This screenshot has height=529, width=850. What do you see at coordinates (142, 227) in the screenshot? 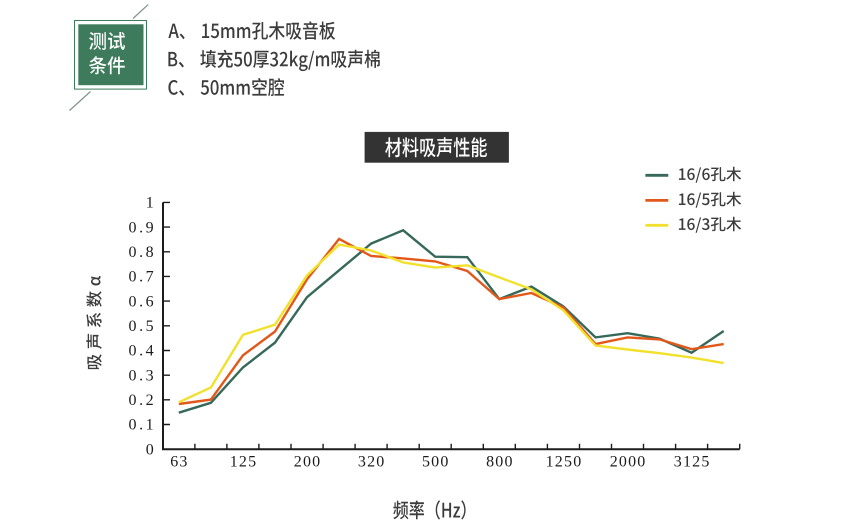
I see `svg-text: 0.9` at bounding box center [142, 227].